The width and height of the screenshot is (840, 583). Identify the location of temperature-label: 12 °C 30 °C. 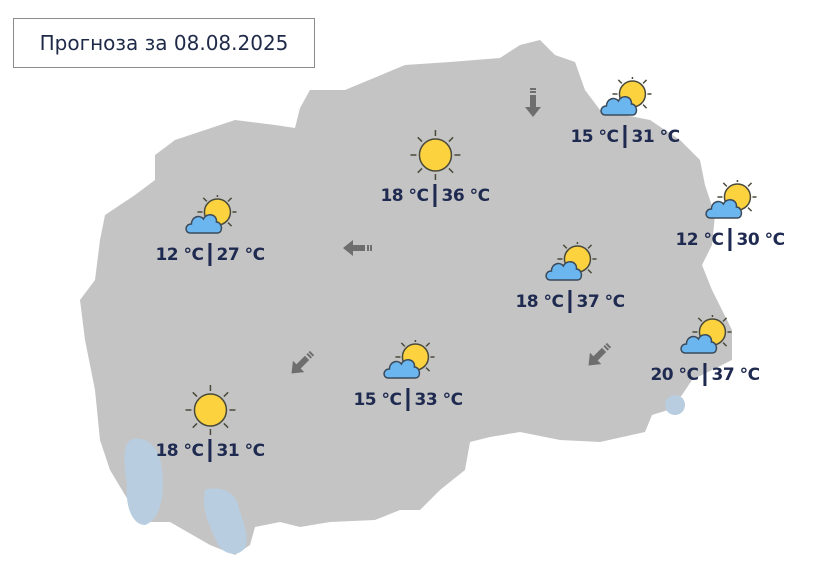
(730, 239).